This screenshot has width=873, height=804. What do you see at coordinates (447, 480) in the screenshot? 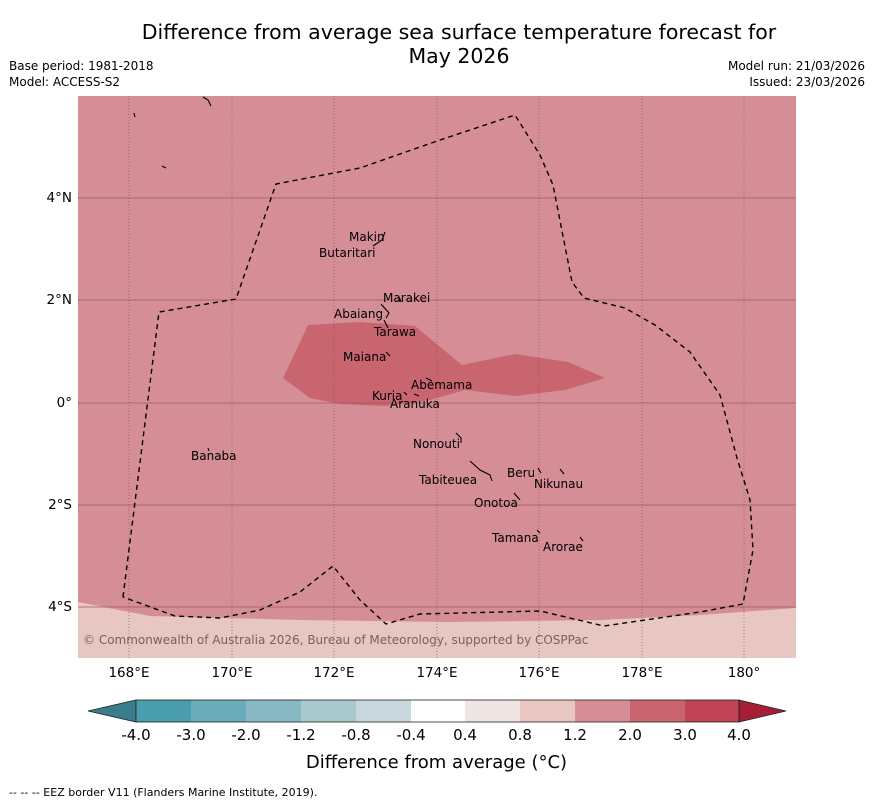
I see `island-label-tabiteuea: Tabiteuea` at bounding box center [447, 480].